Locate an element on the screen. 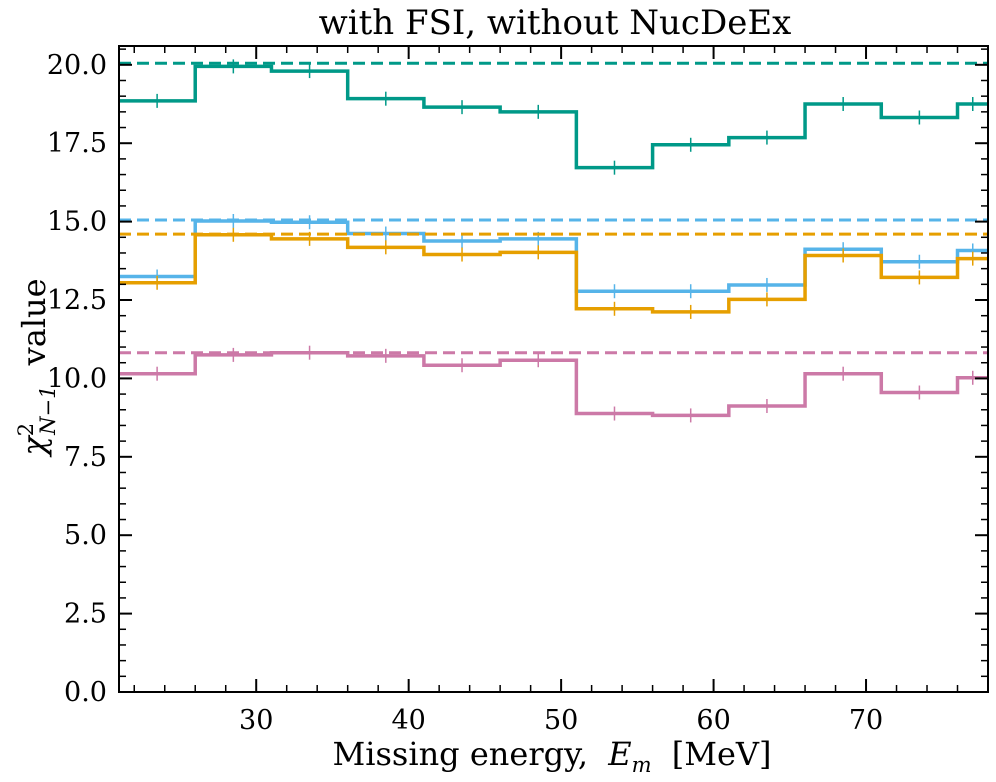 The width and height of the screenshot is (996, 782). y-tick-label: 0.0 is located at coordinates (85, 692).